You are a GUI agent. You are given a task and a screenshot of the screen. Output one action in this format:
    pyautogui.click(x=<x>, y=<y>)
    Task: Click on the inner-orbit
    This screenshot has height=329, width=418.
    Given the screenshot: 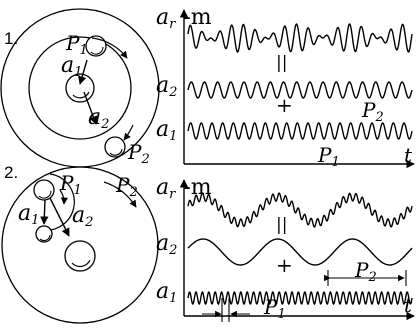 What is the action you would take?
    pyautogui.click(x=80, y=88)
    